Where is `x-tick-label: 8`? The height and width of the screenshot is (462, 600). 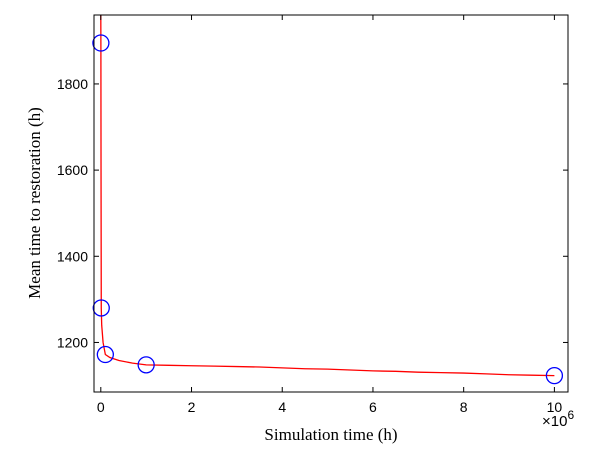 x-tick-label: 8 is located at coordinates (464, 407).